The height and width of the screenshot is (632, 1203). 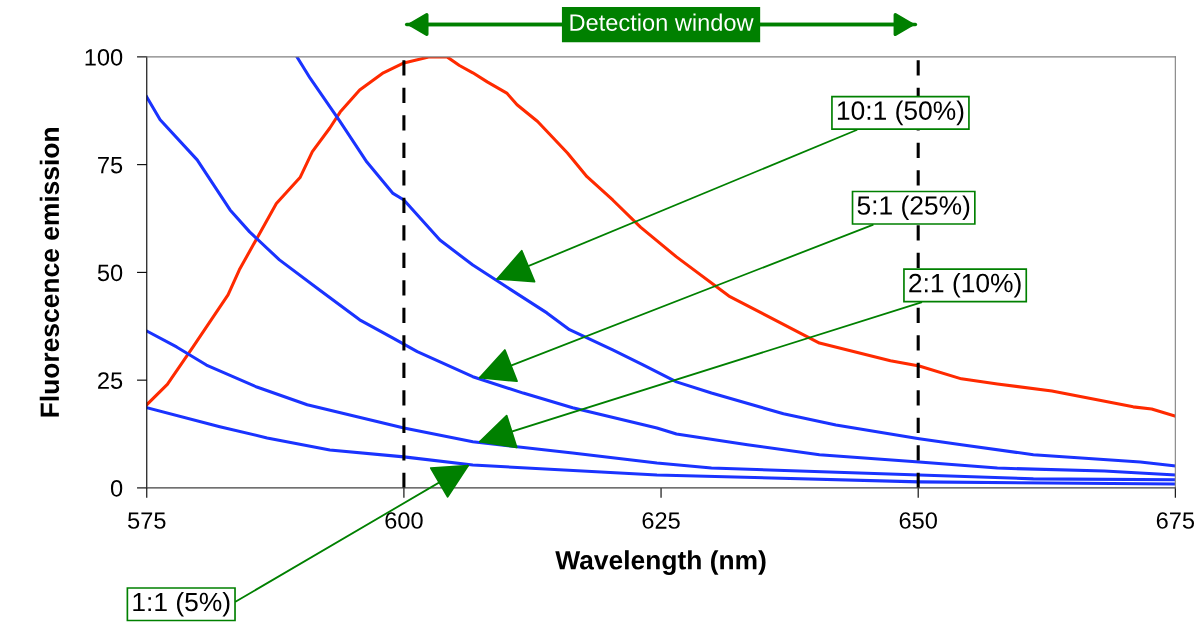 I want to click on x-tick-label: 675, so click(x=1175, y=520).